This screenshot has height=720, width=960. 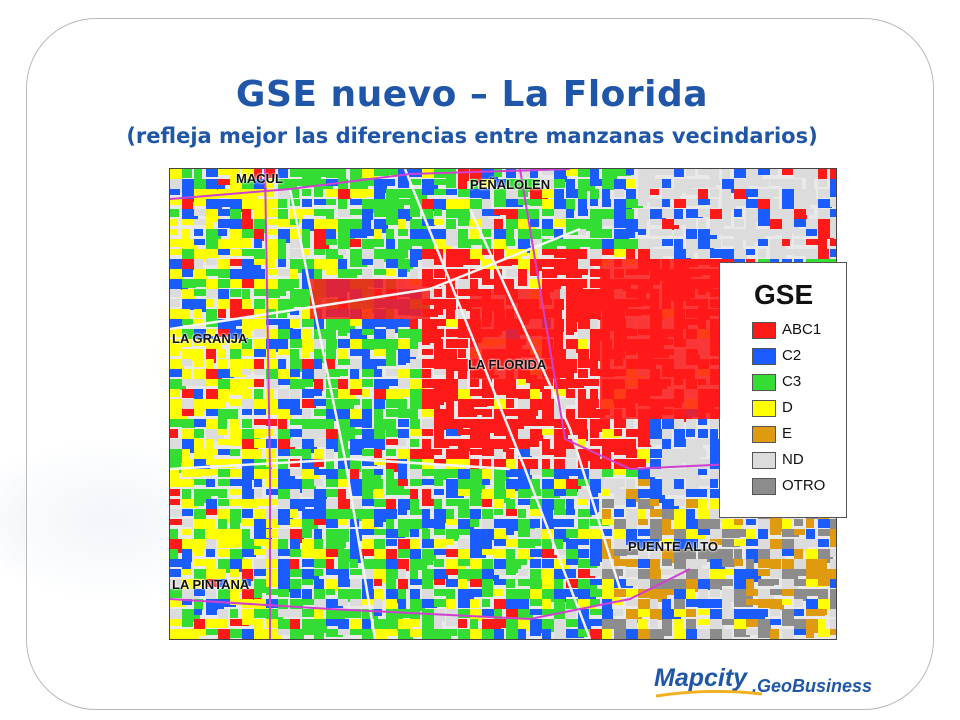 What do you see at coordinates (792, 381) in the screenshot?
I see `legend-label: C3` at bounding box center [792, 381].